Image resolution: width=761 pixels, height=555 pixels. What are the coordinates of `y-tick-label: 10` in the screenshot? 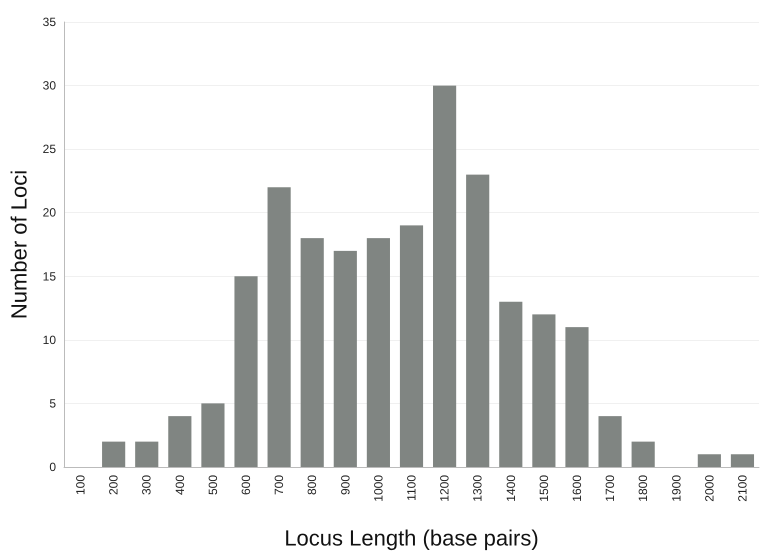 It's located at (49, 339).